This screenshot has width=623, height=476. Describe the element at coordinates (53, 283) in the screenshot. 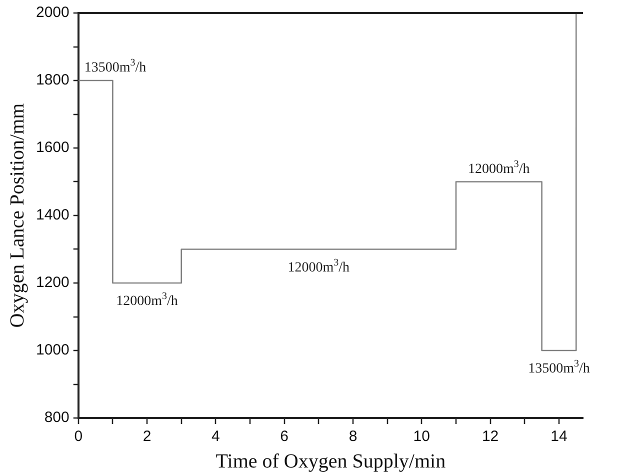

I see `y-tick-label: 1200` at that location.